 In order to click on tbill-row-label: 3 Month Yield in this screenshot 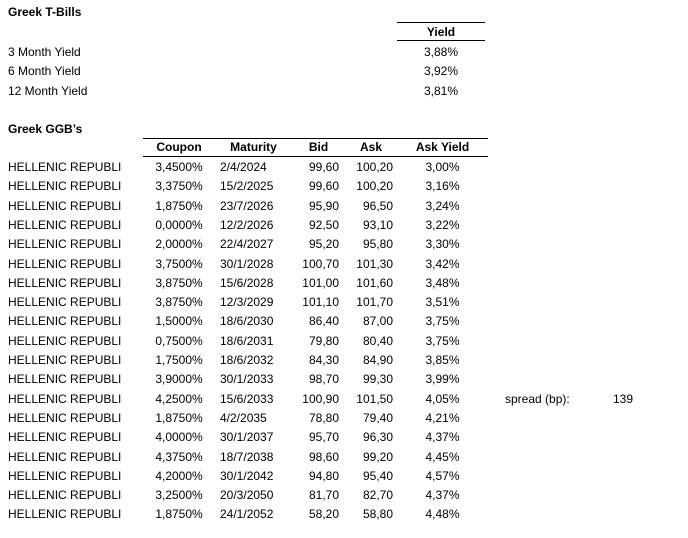, I will do `click(44, 52)`.